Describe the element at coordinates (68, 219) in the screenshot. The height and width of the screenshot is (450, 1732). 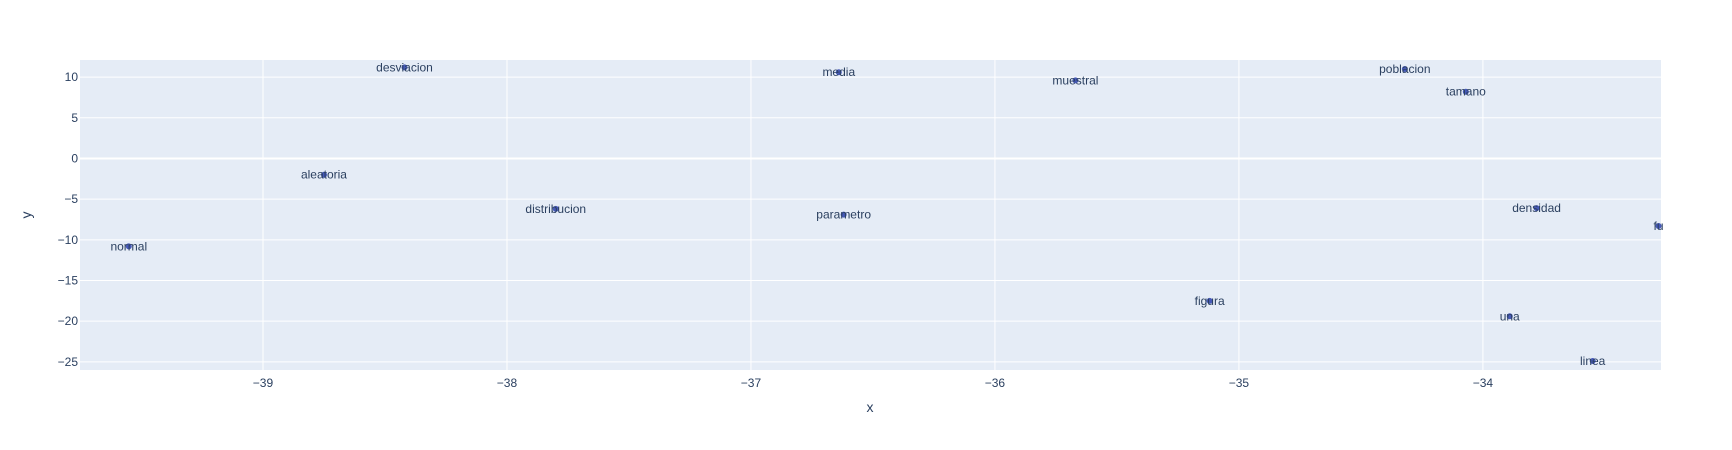
I see `y-tick-labels: 10 5 0 −5 −10 −15 −20 −25` at that location.